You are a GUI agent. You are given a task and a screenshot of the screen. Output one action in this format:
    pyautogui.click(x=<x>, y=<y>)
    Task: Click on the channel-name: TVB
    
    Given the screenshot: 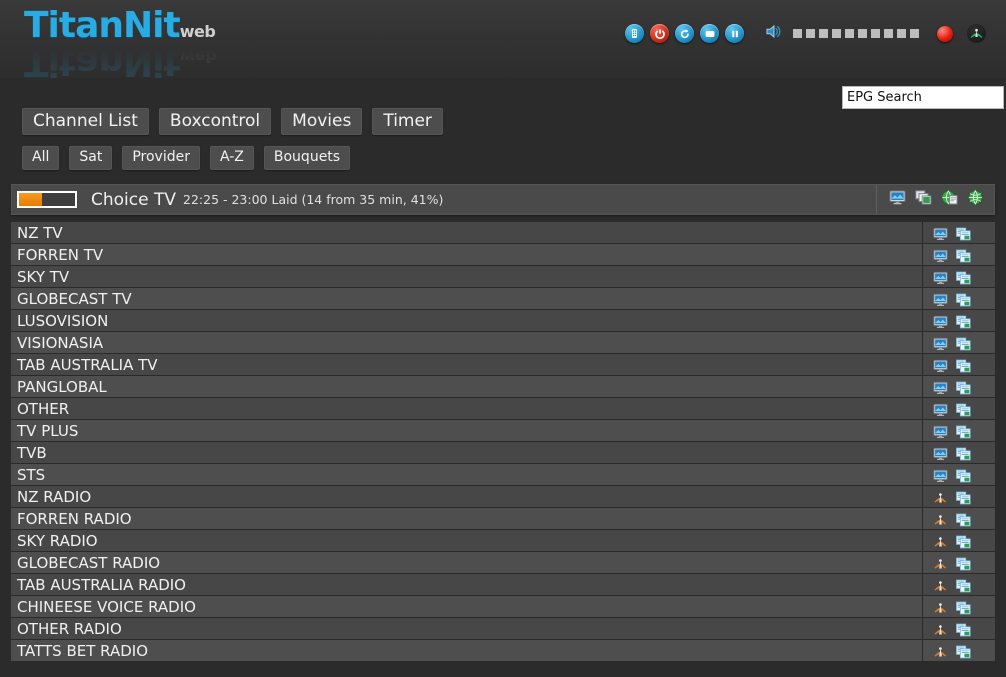 What is the action you would take?
    pyautogui.click(x=467, y=452)
    